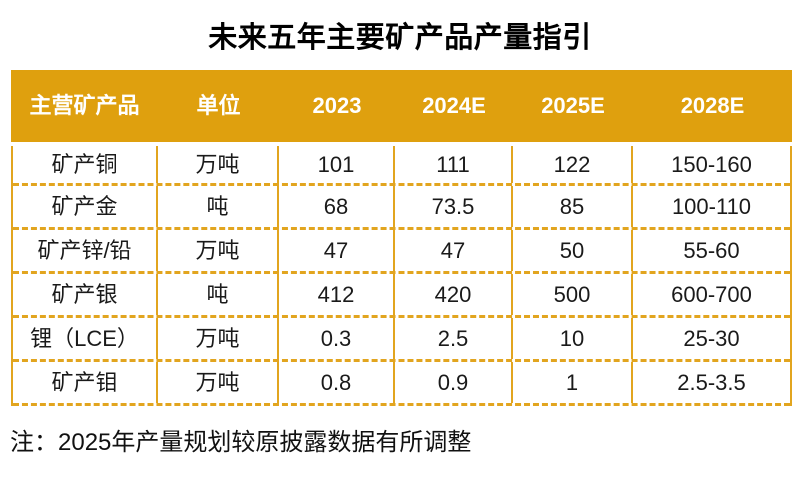  What do you see at coordinates (712, 105) in the screenshot?
I see `header-cell: 2028E` at bounding box center [712, 105].